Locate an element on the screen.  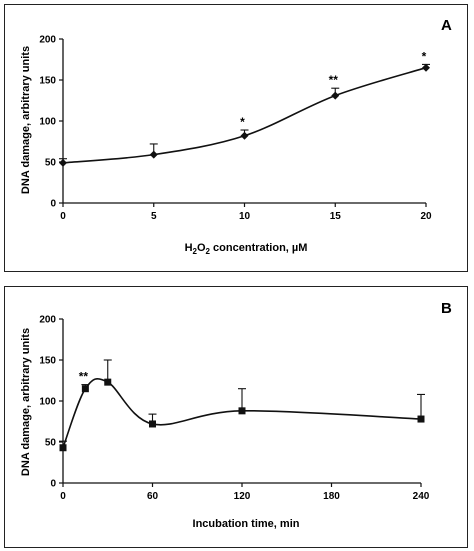
y-tick-label-a: 50 is located at coordinates (51, 163).